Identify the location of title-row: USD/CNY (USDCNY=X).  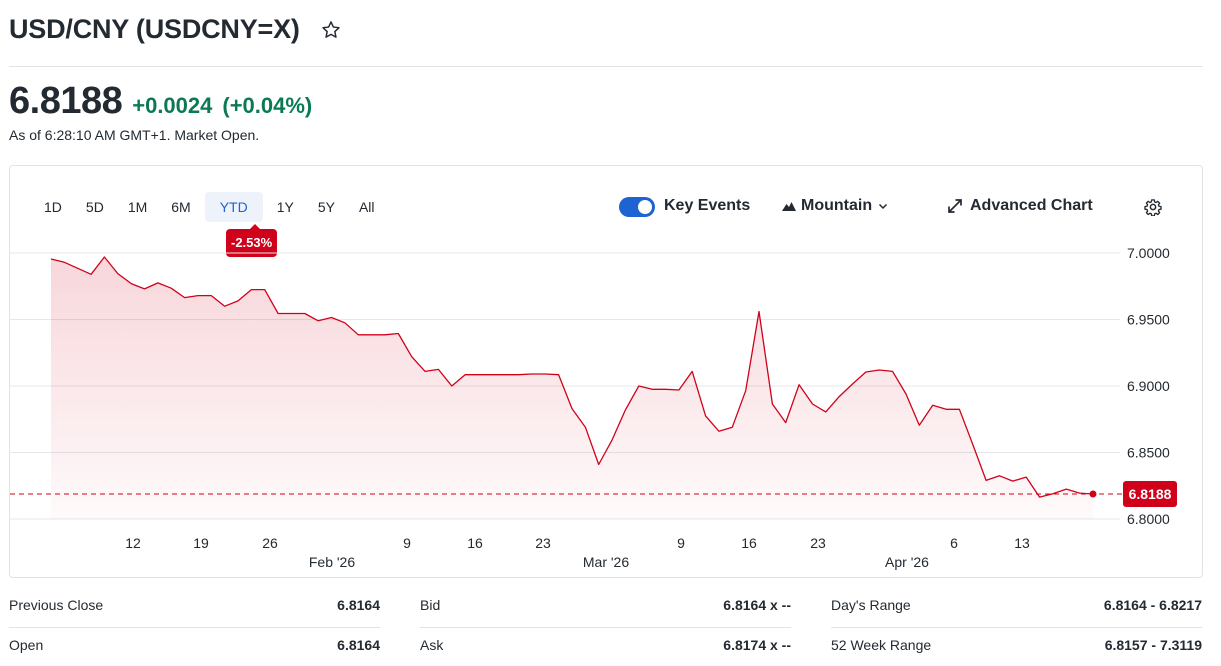
(175, 29).